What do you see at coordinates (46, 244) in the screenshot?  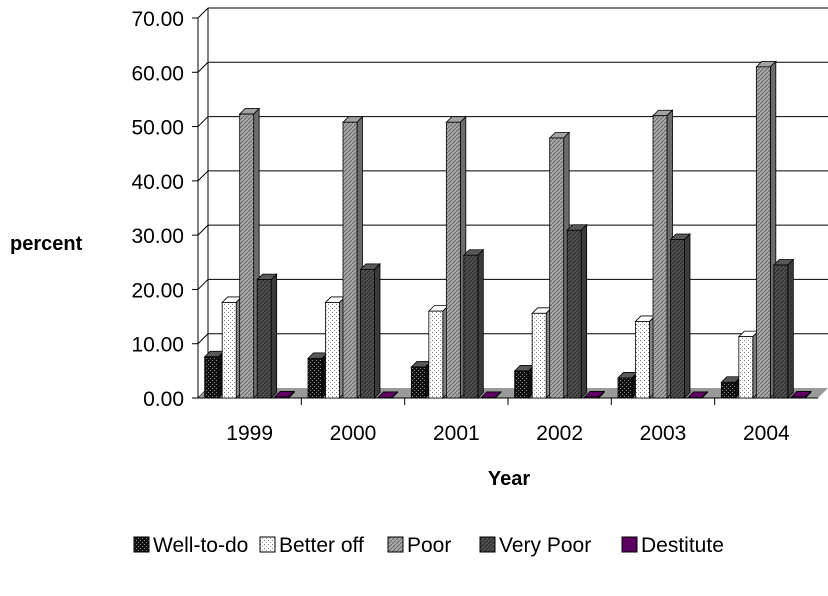 I see `y-axis-title: percent` at bounding box center [46, 244].